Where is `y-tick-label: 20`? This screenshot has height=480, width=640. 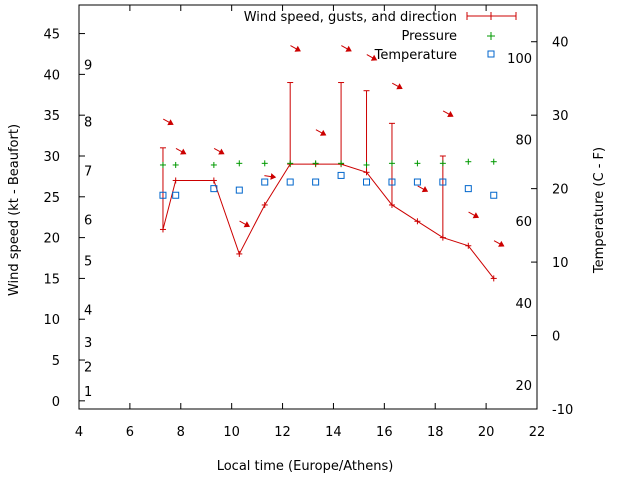 y-tick-label: 20 is located at coordinates (51, 239).